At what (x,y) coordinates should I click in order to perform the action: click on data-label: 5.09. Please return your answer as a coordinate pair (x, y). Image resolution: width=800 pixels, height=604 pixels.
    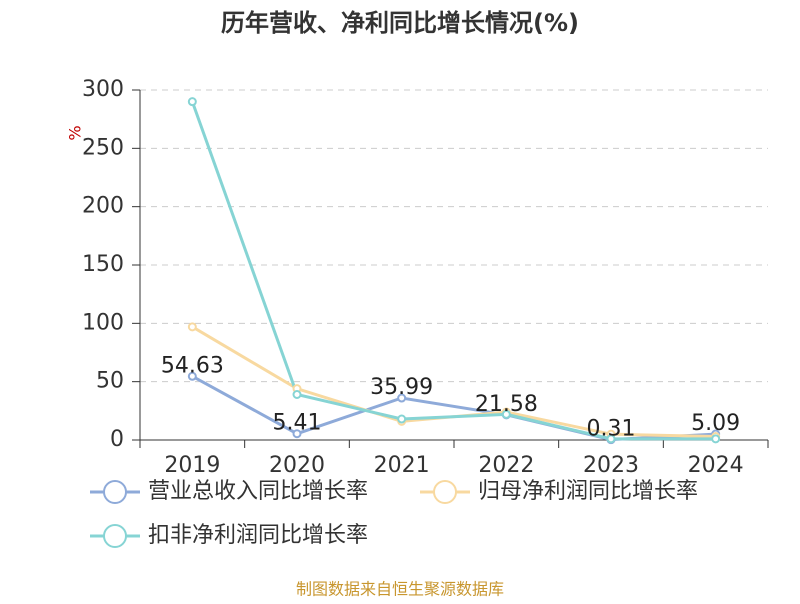
    Looking at the image, I should click on (715, 423).